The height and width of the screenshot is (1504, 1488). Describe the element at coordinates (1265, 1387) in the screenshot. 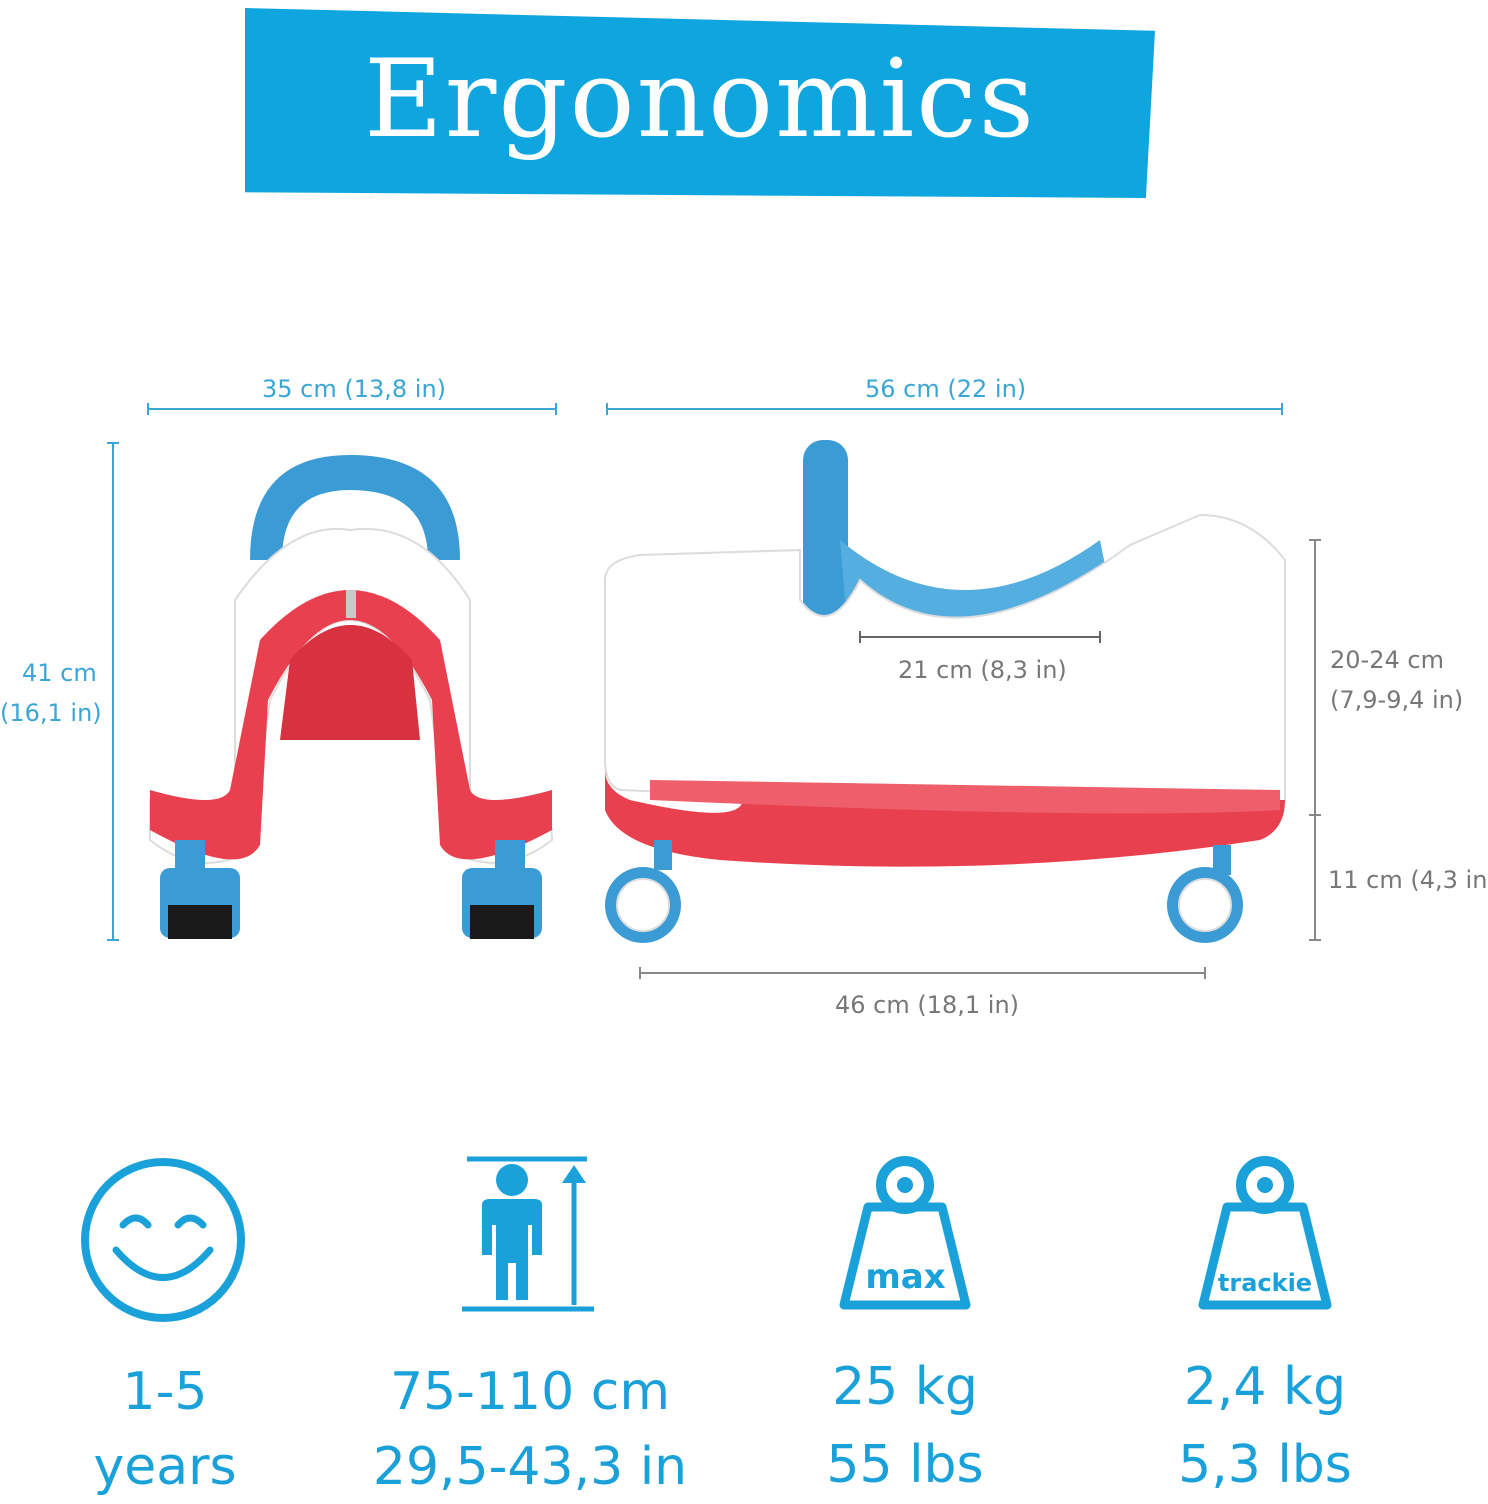

I see `product-weight-kg: 2,4 kg` at that location.